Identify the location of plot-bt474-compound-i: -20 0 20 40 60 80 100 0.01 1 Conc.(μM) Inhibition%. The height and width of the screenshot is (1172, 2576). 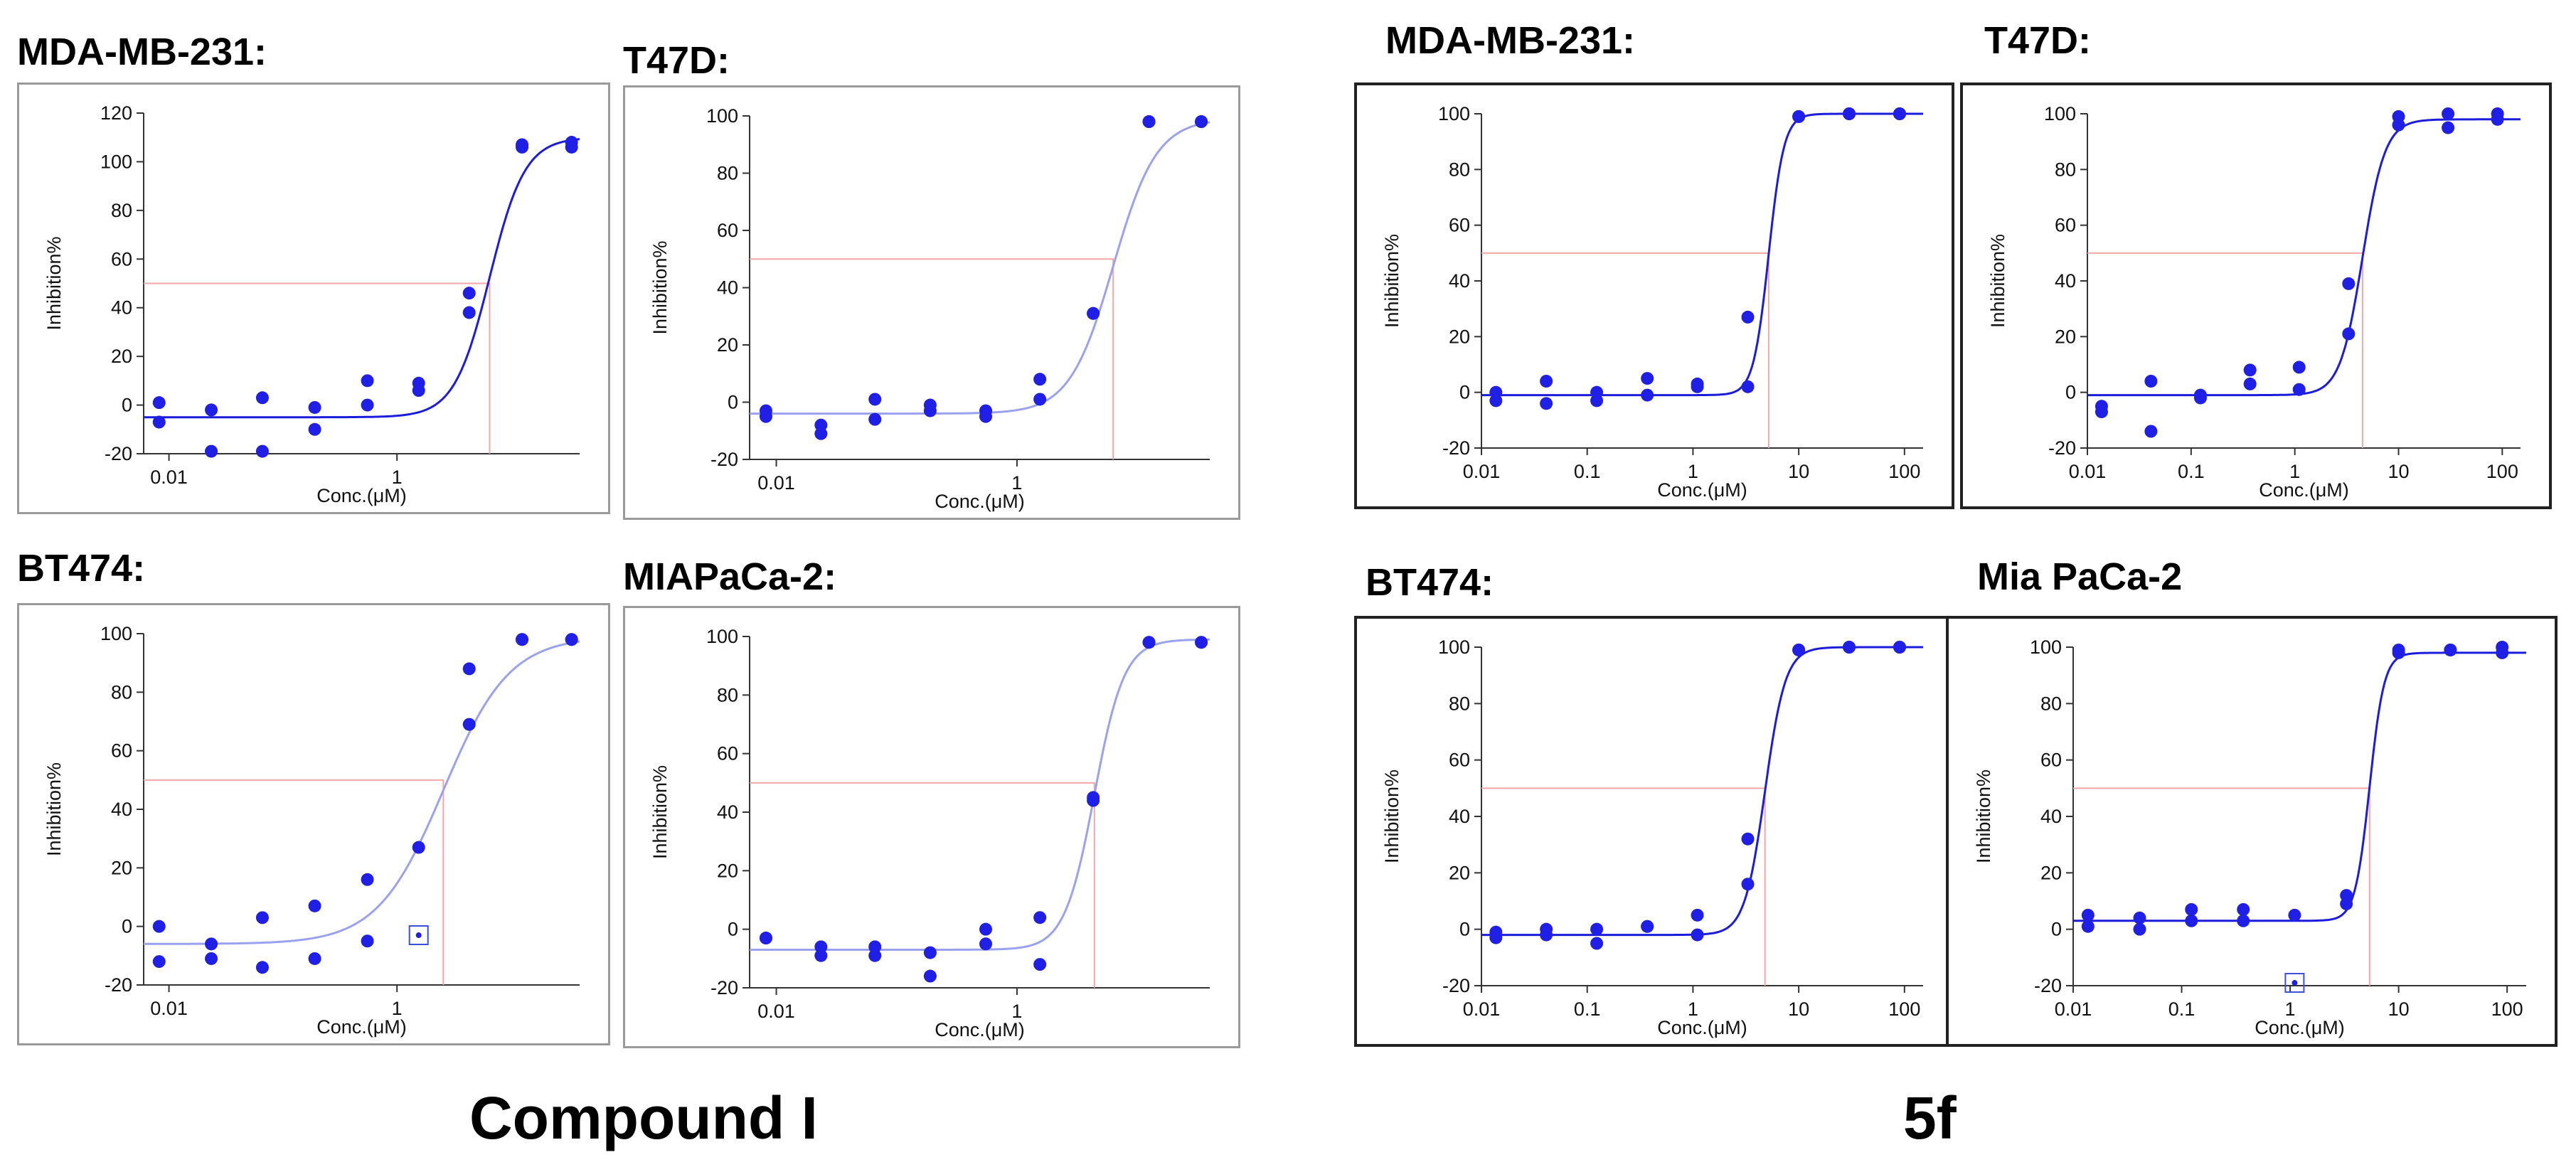
(313, 824).